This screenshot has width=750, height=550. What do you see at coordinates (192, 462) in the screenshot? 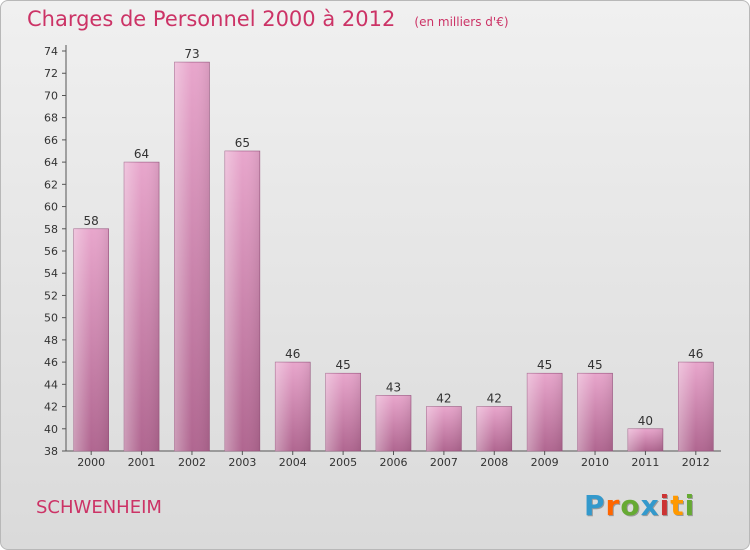
I see `x-tick-label: 2002` at bounding box center [192, 462].